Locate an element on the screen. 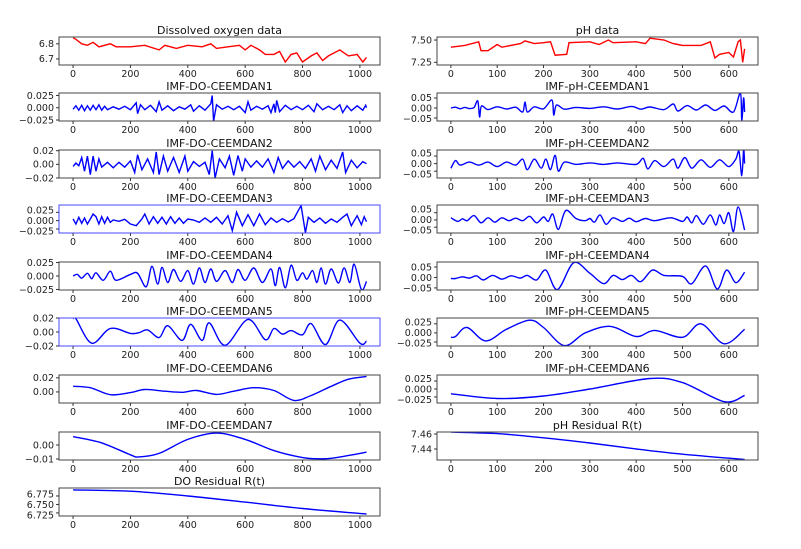 Image resolution: width=801 pixels, height=549 pixels. subplot: pH data 0 100 200 300 400 500 600 7.50 7.25 is located at coordinates (585, 52).